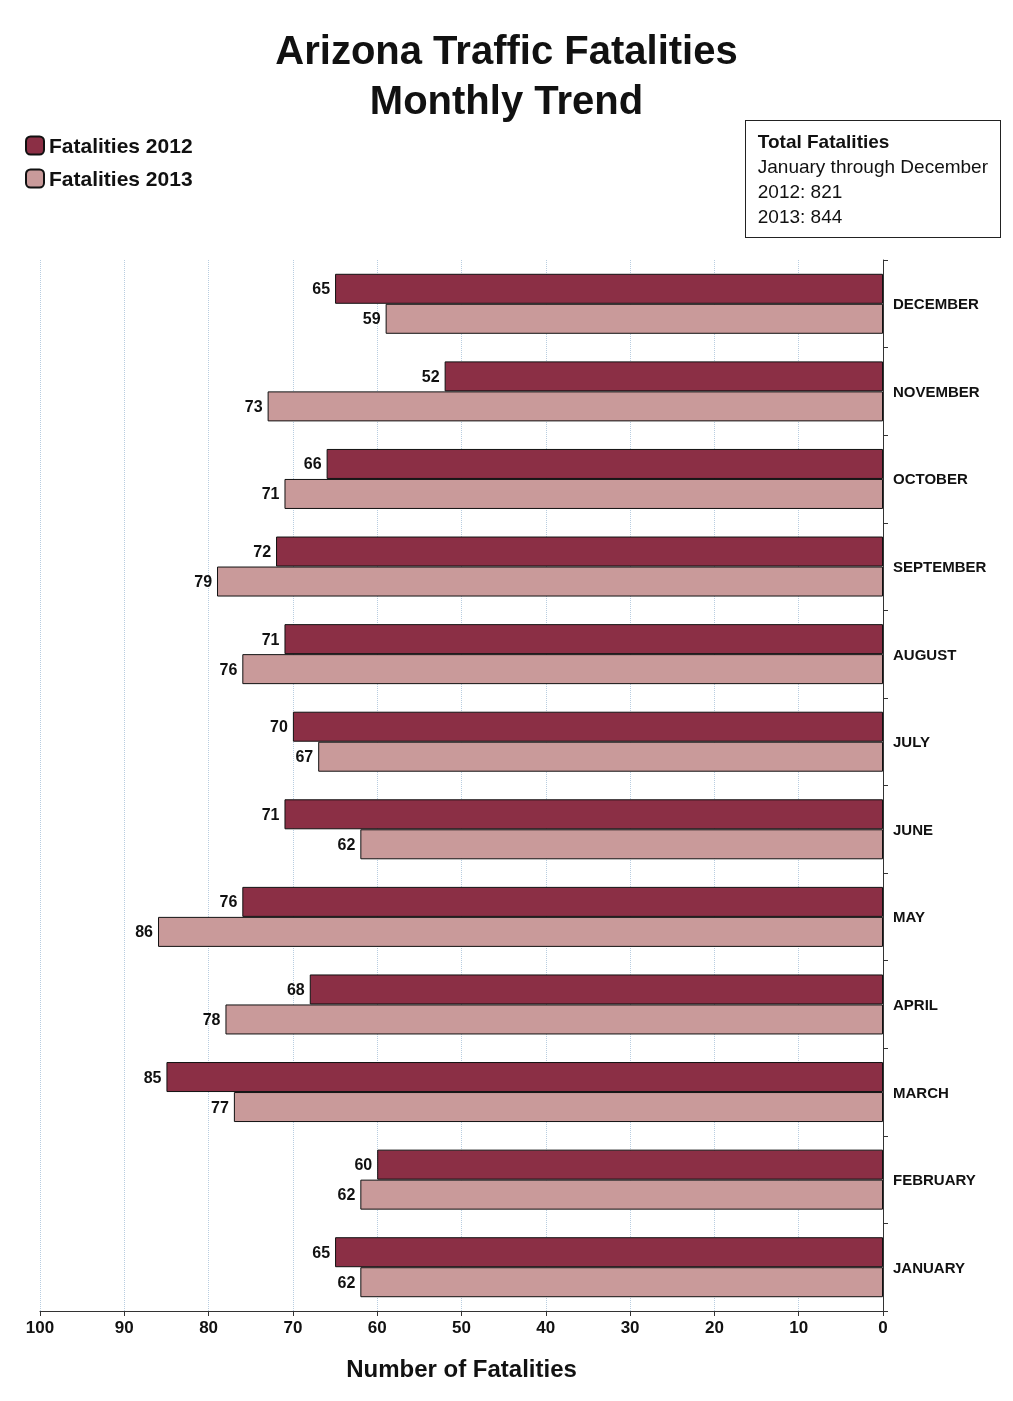 This screenshot has width=1013, height=1401. Describe the element at coordinates (262, 552) in the screenshot. I see `data-label: 72` at that location.